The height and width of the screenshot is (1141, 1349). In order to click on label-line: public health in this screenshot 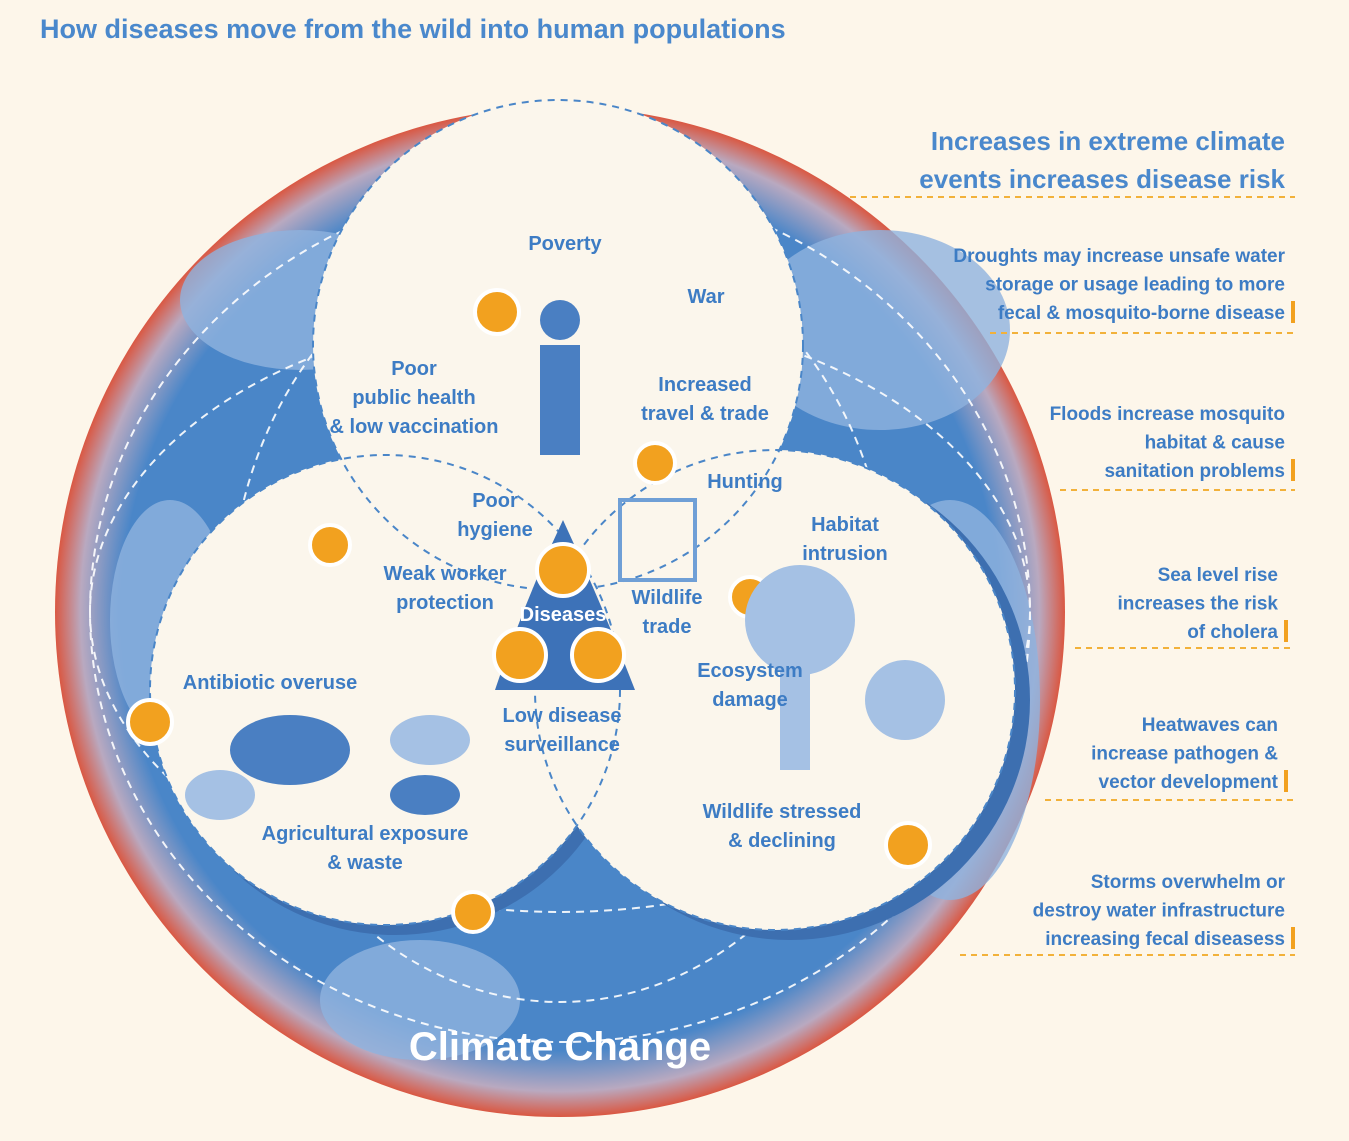, I will do `click(413, 398)`.